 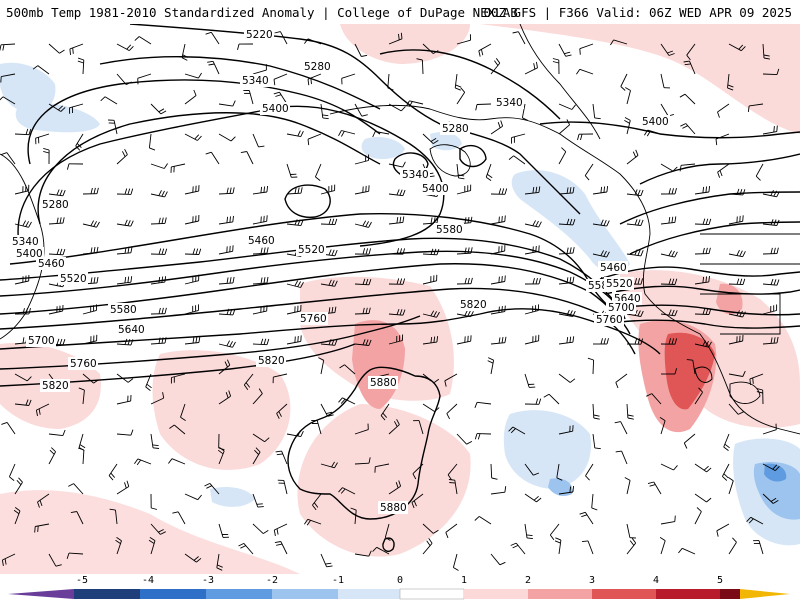 What do you see at coordinates (400, 587) in the screenshot?
I see `anomaly-colorbar: -5 -4 -3 -2 -1 0 1 2 3 4 5` at bounding box center [400, 587].